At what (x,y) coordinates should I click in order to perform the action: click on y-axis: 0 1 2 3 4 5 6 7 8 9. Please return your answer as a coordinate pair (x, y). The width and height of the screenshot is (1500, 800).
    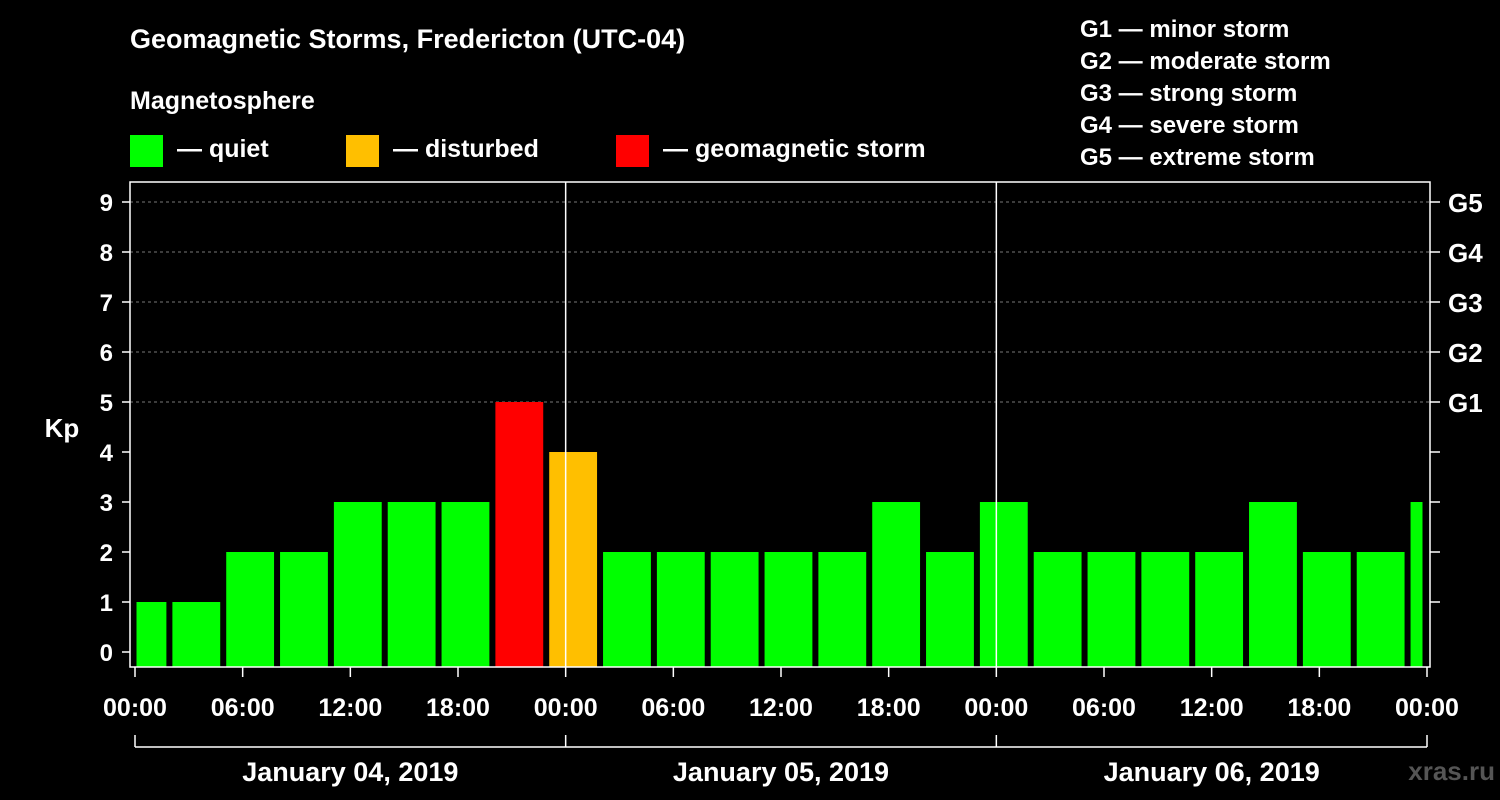
    Looking at the image, I should click on (115, 428).